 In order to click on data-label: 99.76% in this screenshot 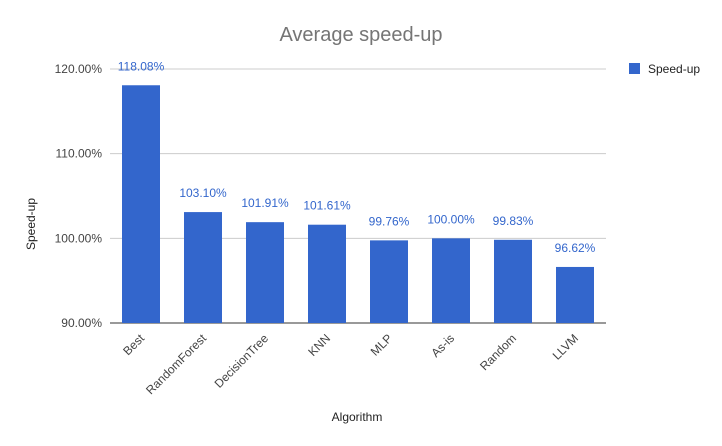, I will do `click(389, 221)`.